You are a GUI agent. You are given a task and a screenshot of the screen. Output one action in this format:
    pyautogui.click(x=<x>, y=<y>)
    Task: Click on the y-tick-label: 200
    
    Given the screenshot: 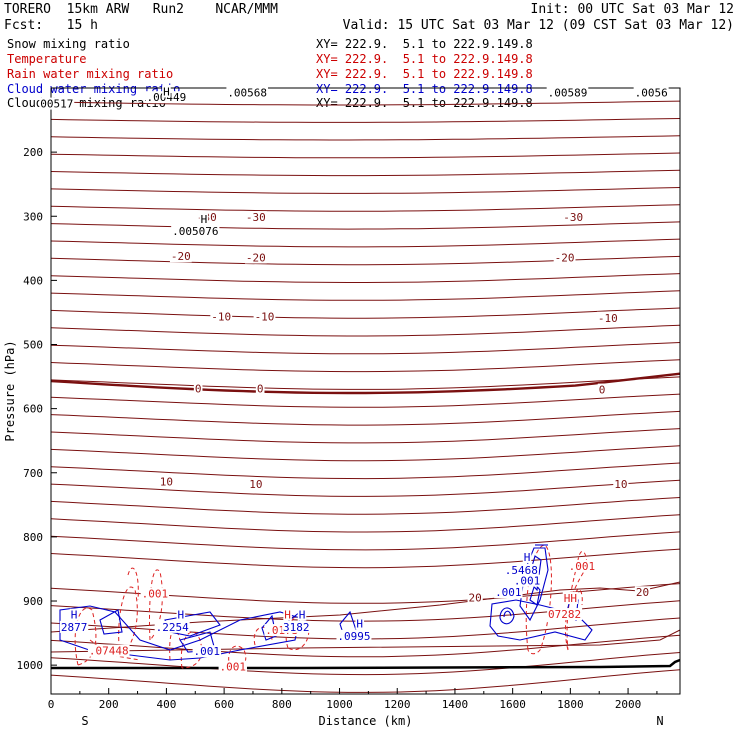 What is the action you would take?
    pyautogui.click(x=33, y=152)
    